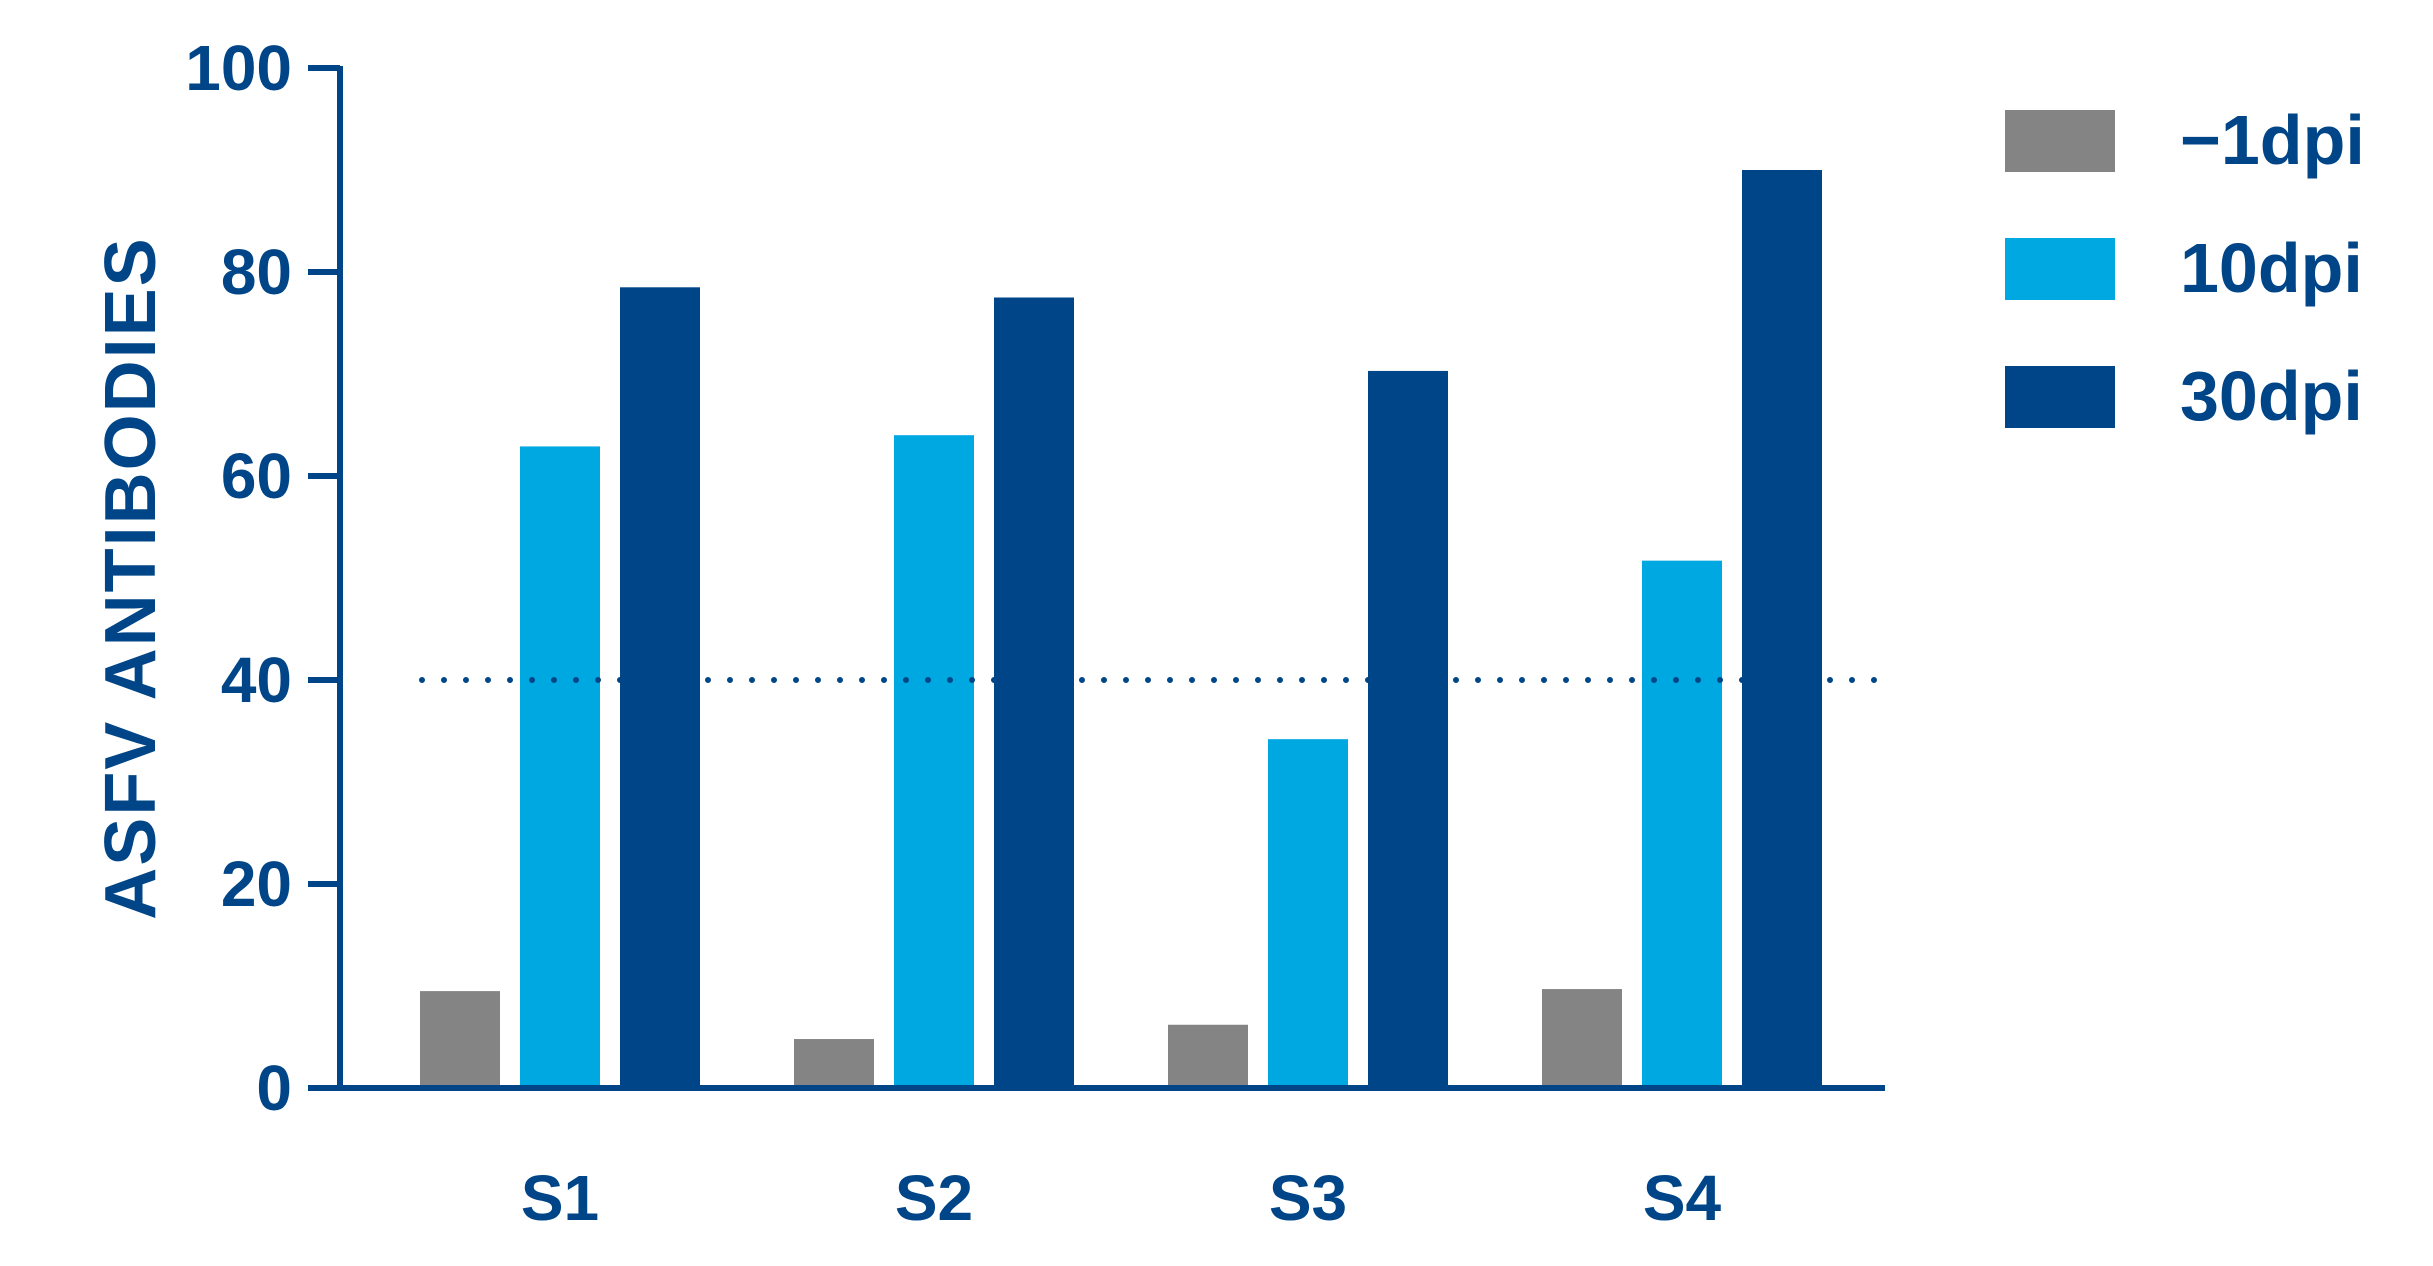  I want to click on y-tick-label: 20, so click(256, 884).